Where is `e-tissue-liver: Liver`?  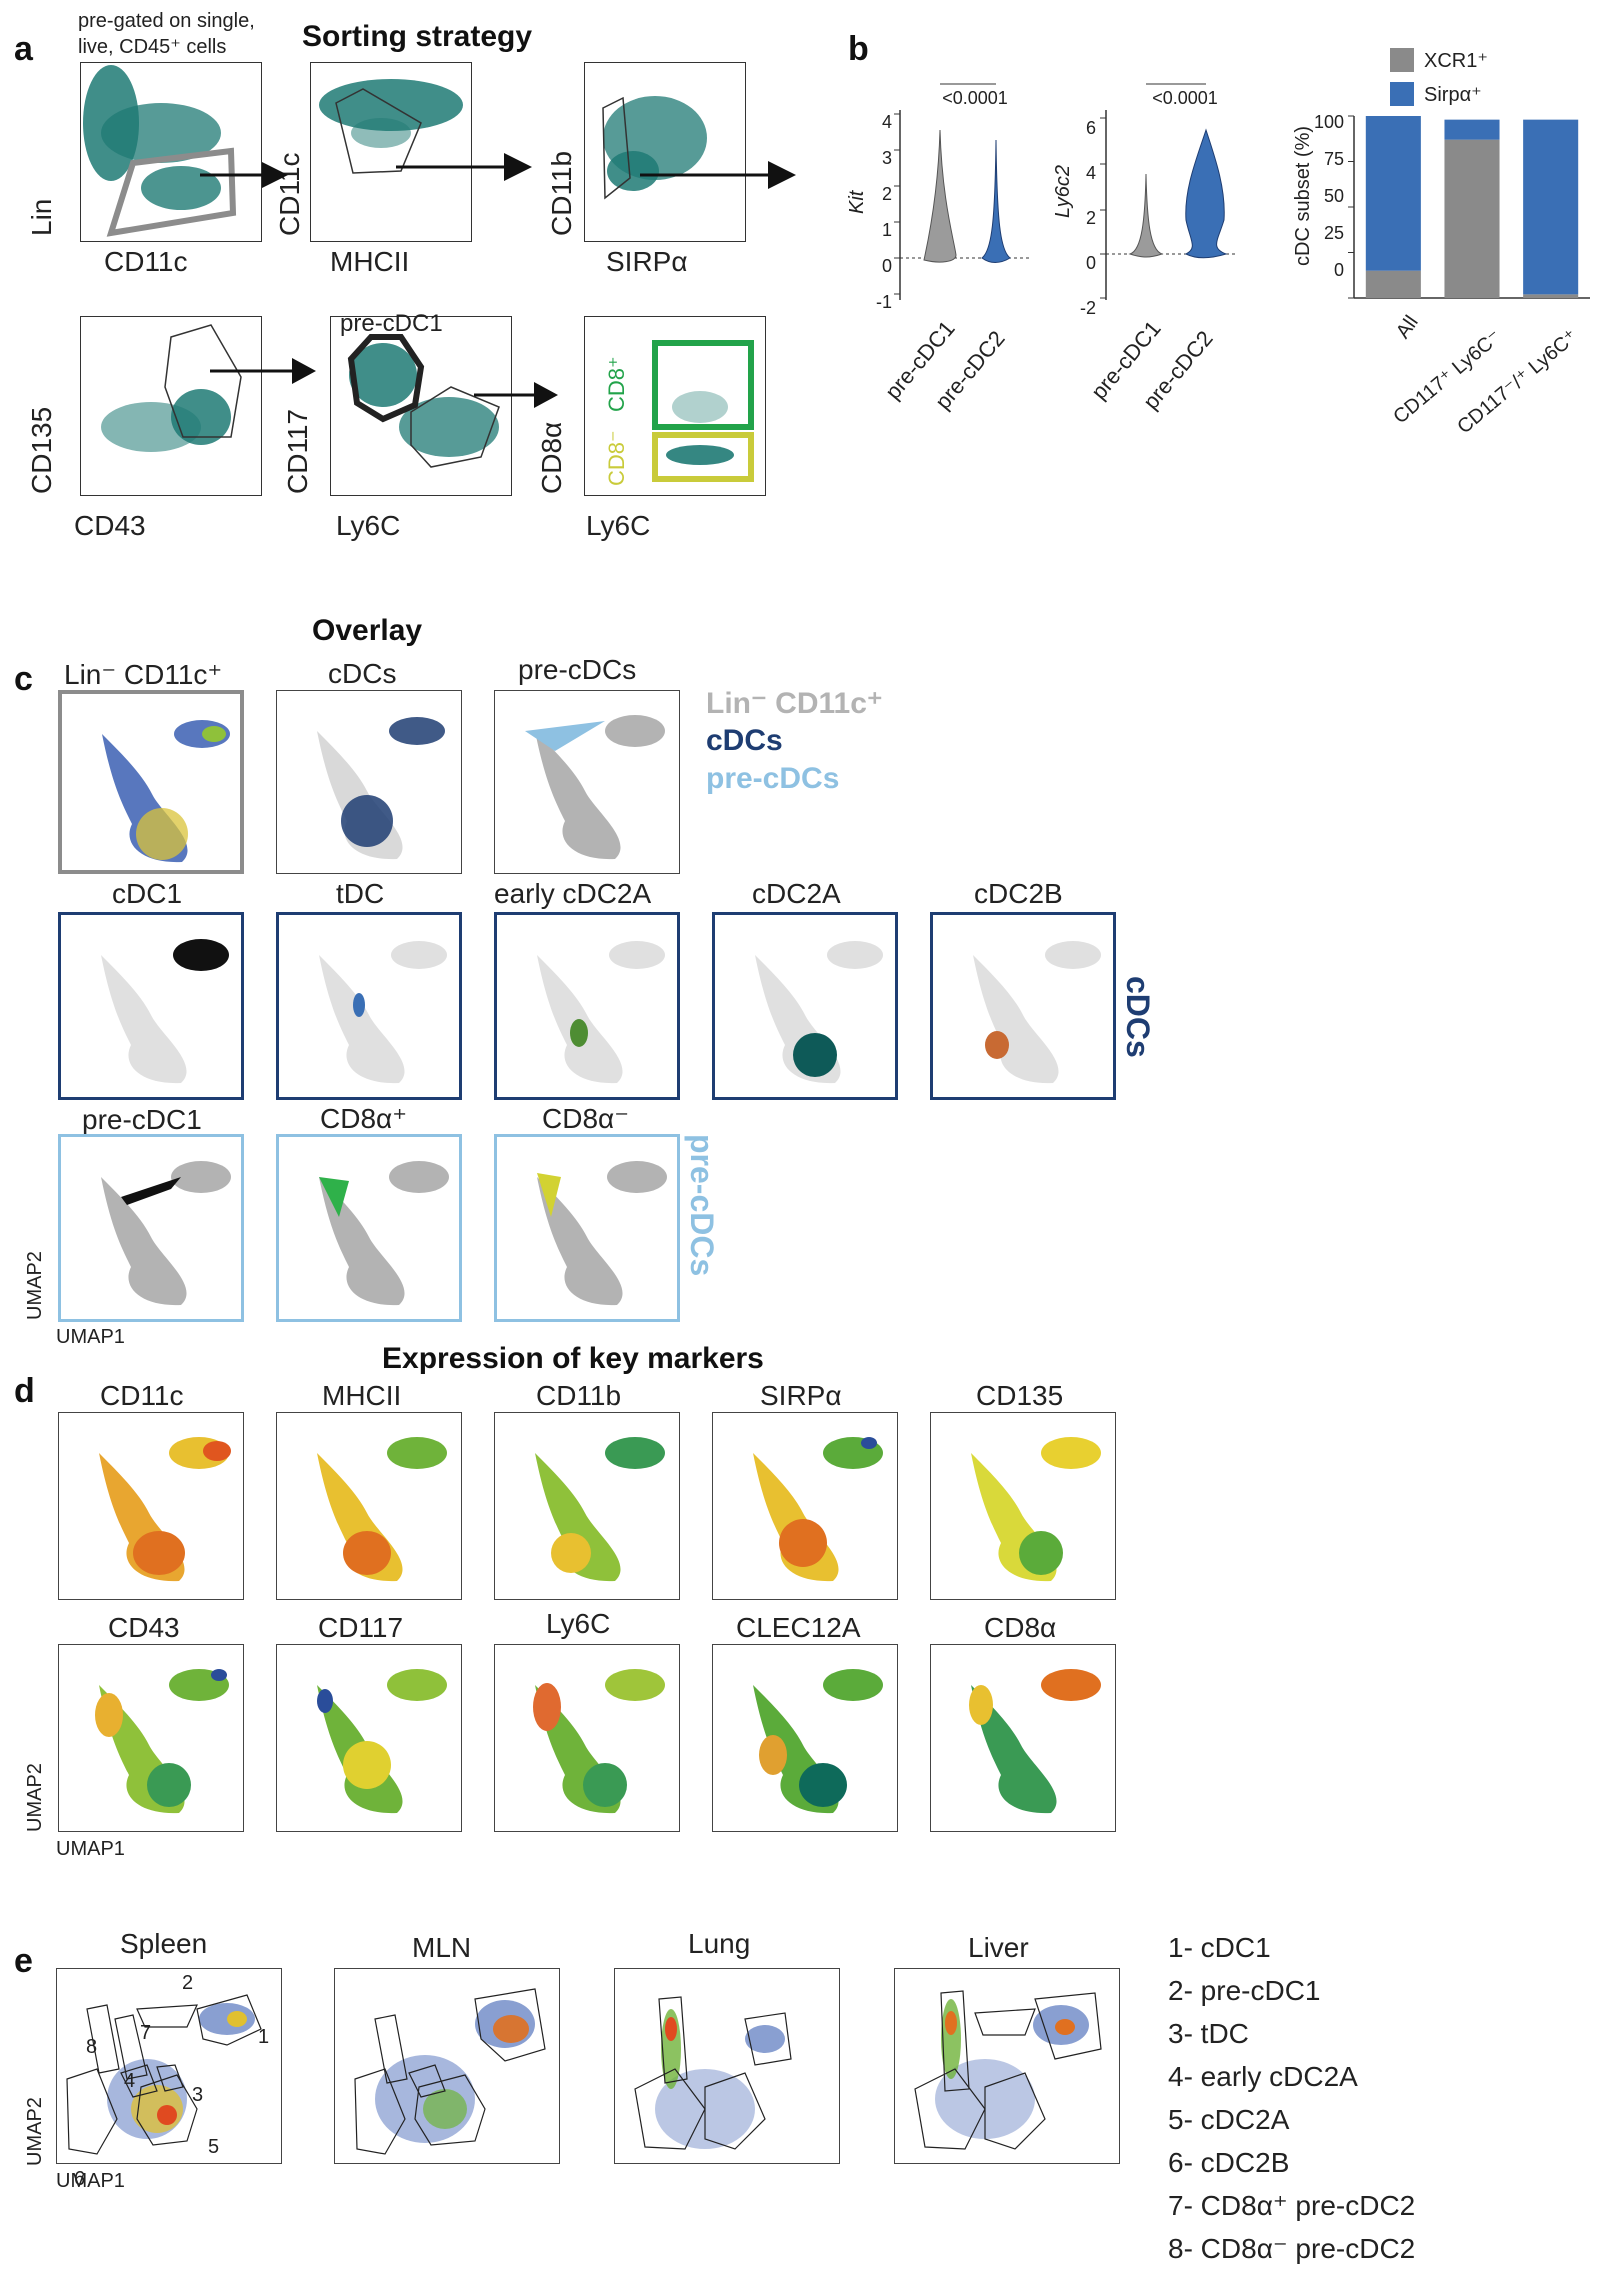
e-tissue-liver: Liver is located at coordinates (998, 1947).